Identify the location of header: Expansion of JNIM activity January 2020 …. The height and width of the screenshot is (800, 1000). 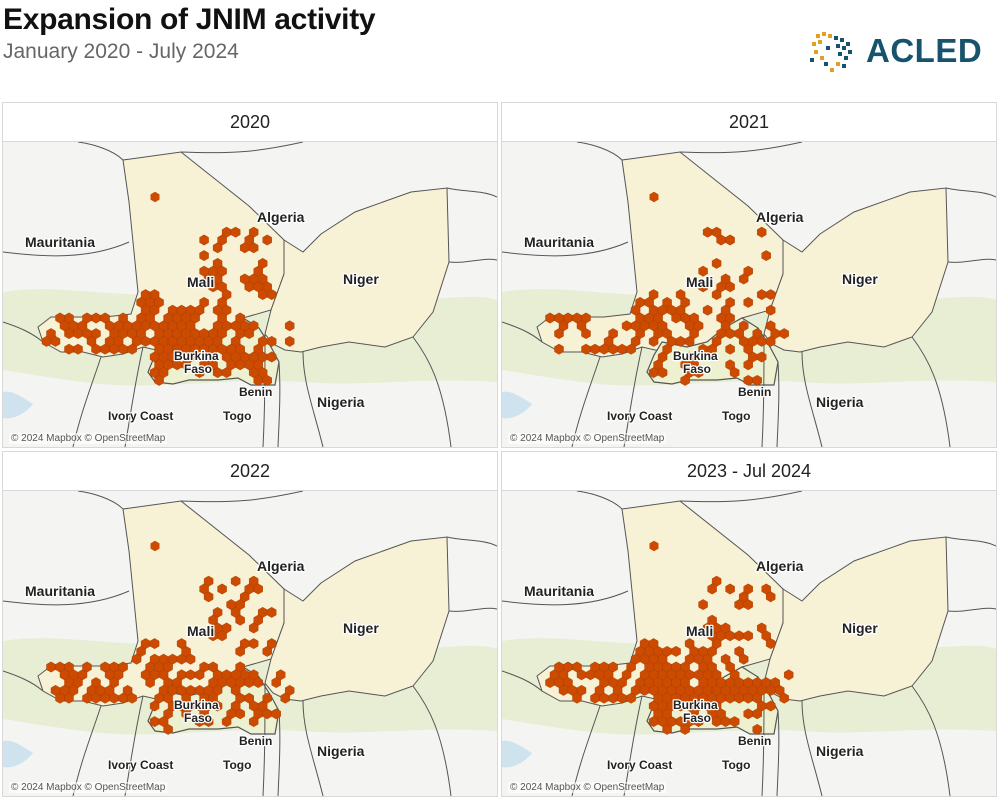
(500, 47).